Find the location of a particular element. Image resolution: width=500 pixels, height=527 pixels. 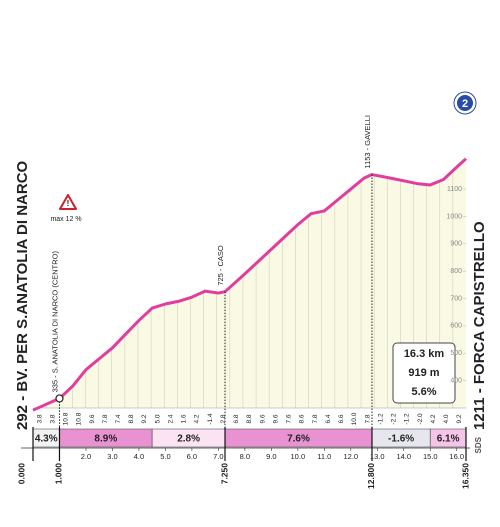

x-tick-label: 5.0 is located at coordinates (165, 456).